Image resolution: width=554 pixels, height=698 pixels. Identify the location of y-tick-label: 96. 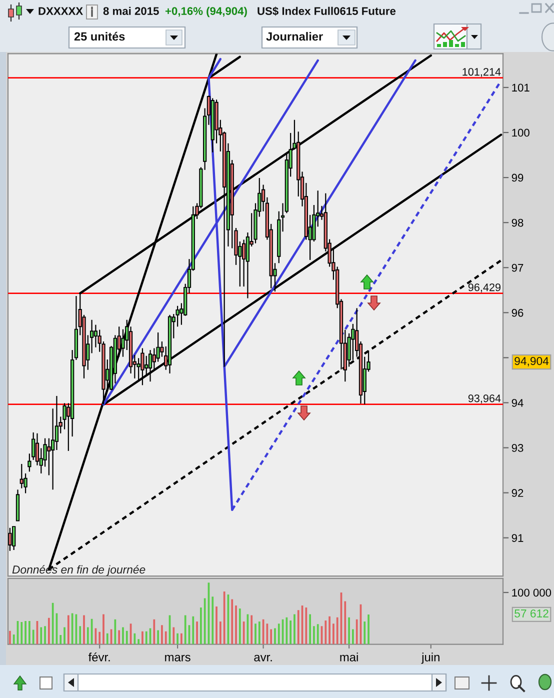
(518, 312).